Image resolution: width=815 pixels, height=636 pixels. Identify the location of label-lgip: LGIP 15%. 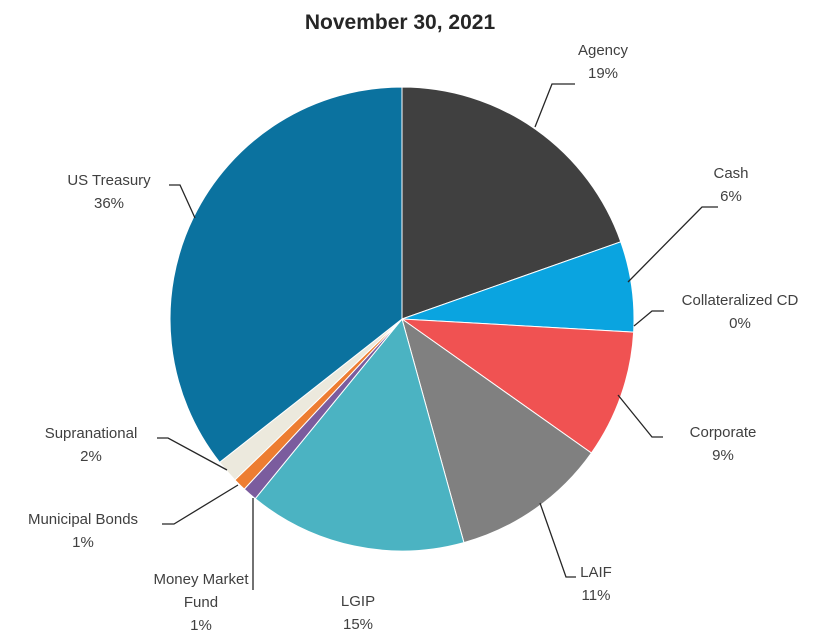
(358, 613).